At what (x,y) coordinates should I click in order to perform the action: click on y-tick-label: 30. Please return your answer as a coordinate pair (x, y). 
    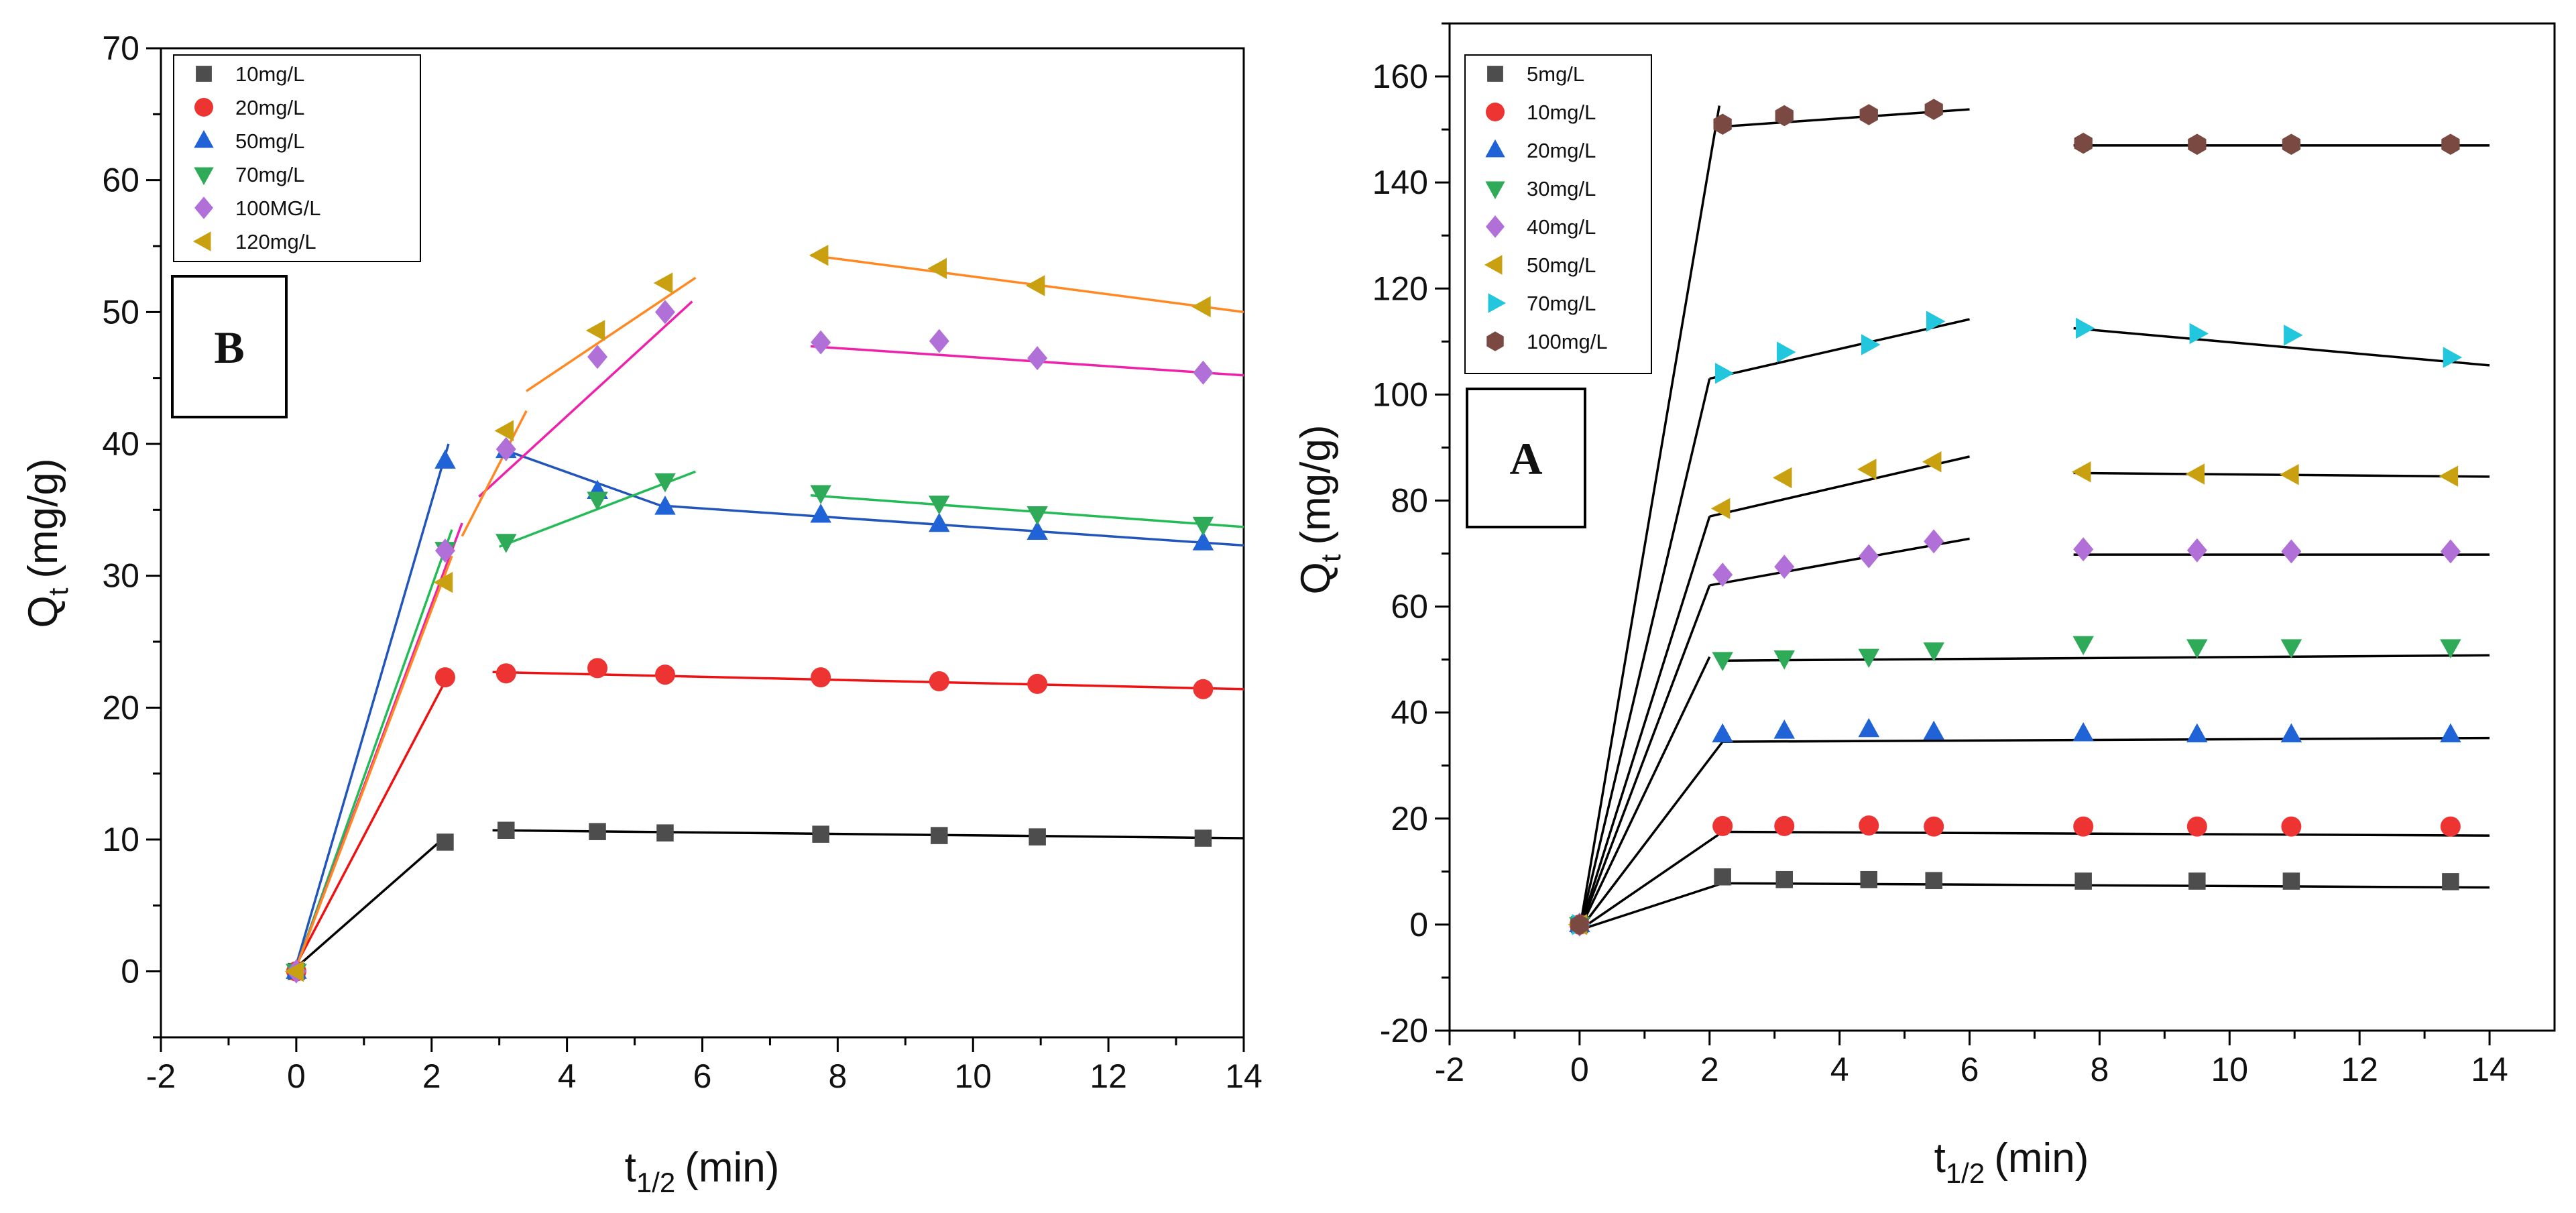
    Looking at the image, I should click on (120, 576).